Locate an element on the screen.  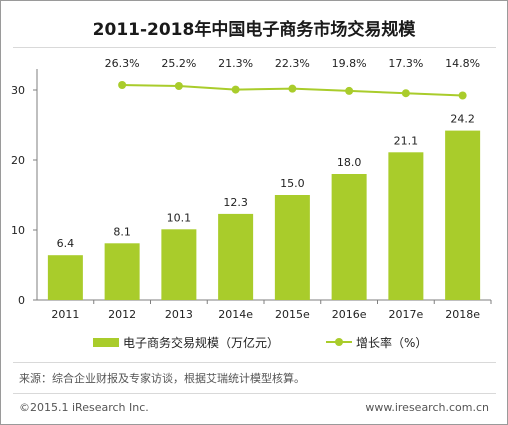
chart-title: 2011-2018年中国电子商务市场交易规模 is located at coordinates (254, 30).